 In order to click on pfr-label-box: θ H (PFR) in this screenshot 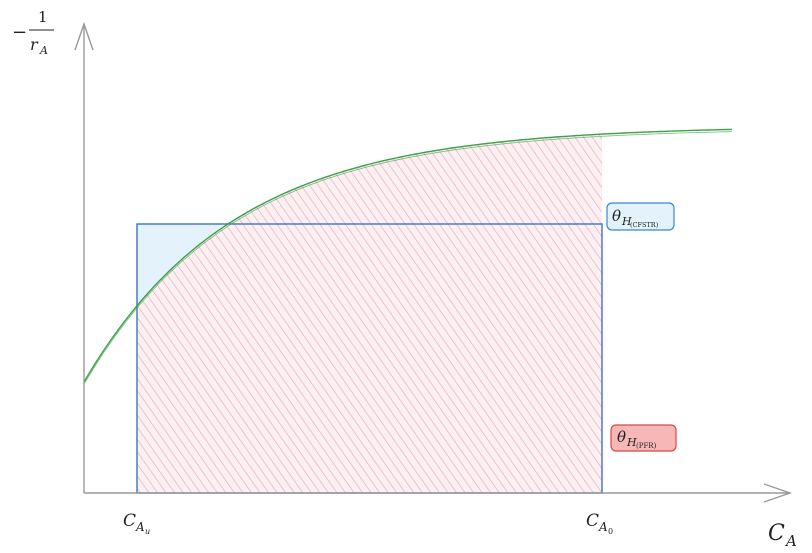, I will do `click(643, 438)`.